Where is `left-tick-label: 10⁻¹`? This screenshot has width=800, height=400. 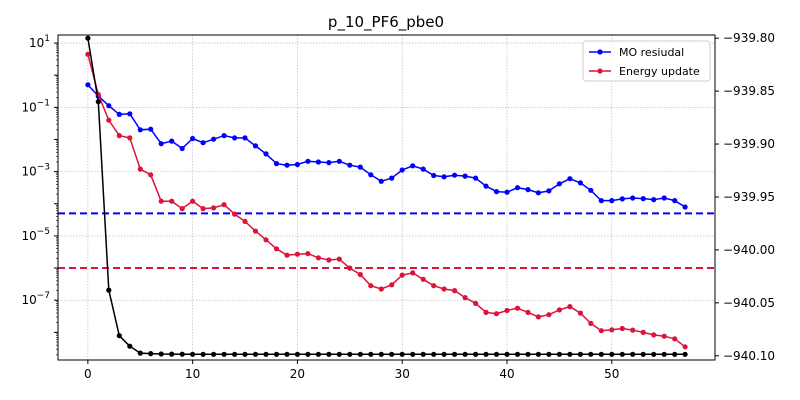
left-tick-label: 10⁻¹ is located at coordinates (35, 106).